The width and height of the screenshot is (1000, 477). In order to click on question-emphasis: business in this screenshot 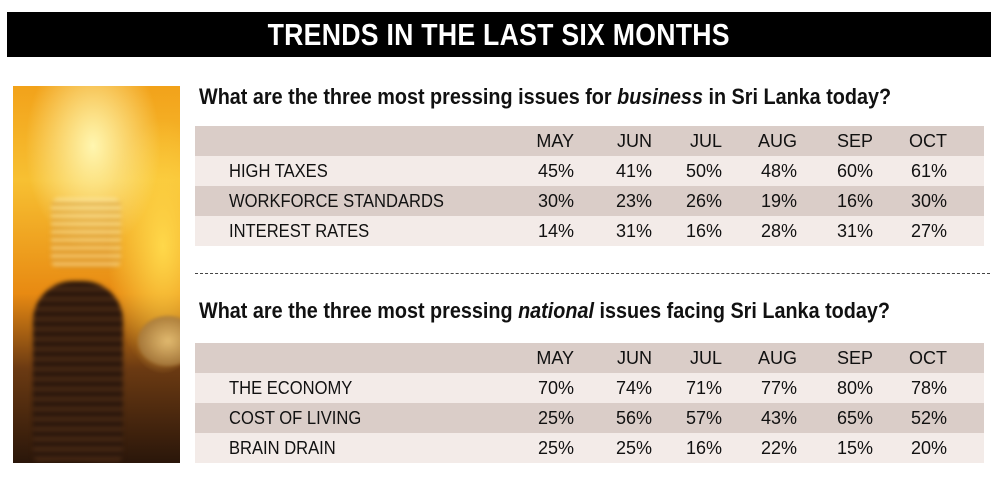, I will do `click(660, 96)`.